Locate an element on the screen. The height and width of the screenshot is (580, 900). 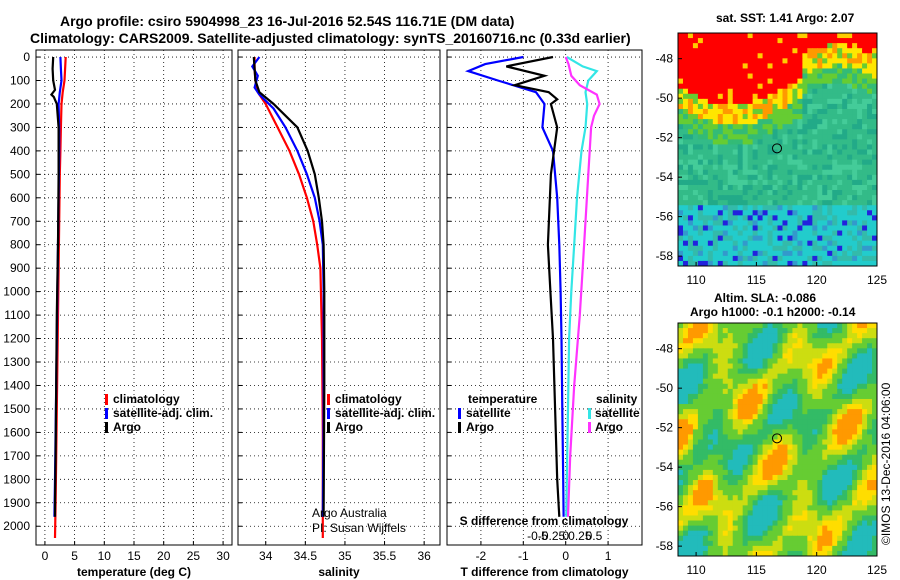
salinity-tick-label: 0 is located at coordinates (565, 536).